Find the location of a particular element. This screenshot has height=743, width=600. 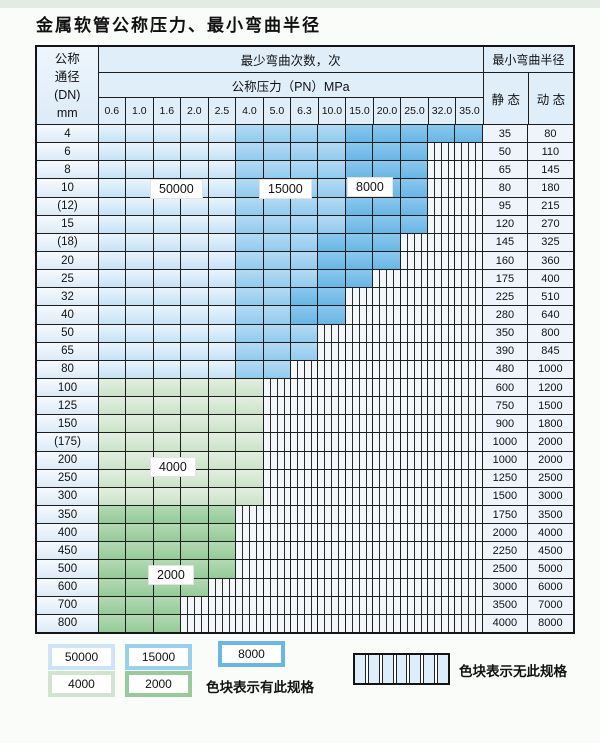

dynamic-cell: 215 is located at coordinates (550, 206).